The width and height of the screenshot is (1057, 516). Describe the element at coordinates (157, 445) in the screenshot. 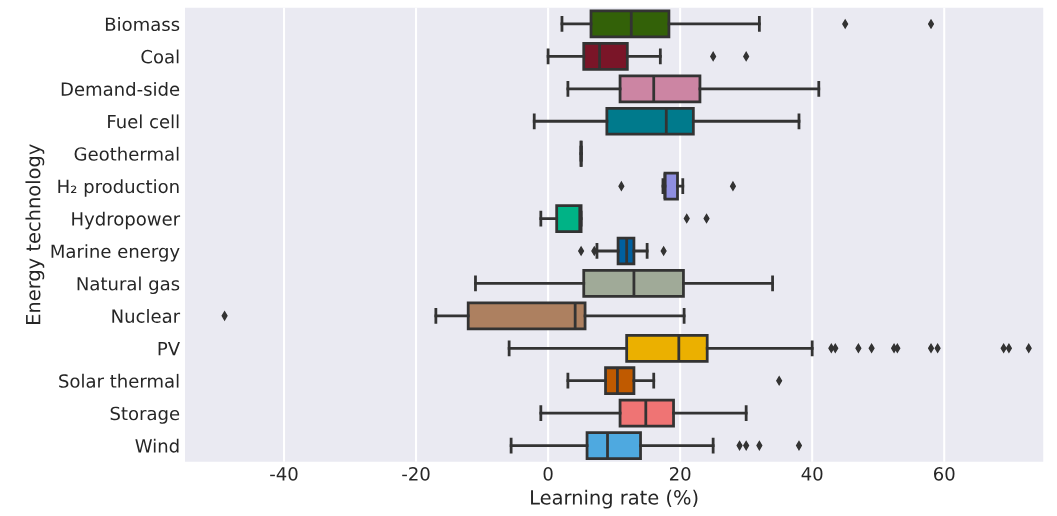

I see `y-tick-label: Wind` at that location.